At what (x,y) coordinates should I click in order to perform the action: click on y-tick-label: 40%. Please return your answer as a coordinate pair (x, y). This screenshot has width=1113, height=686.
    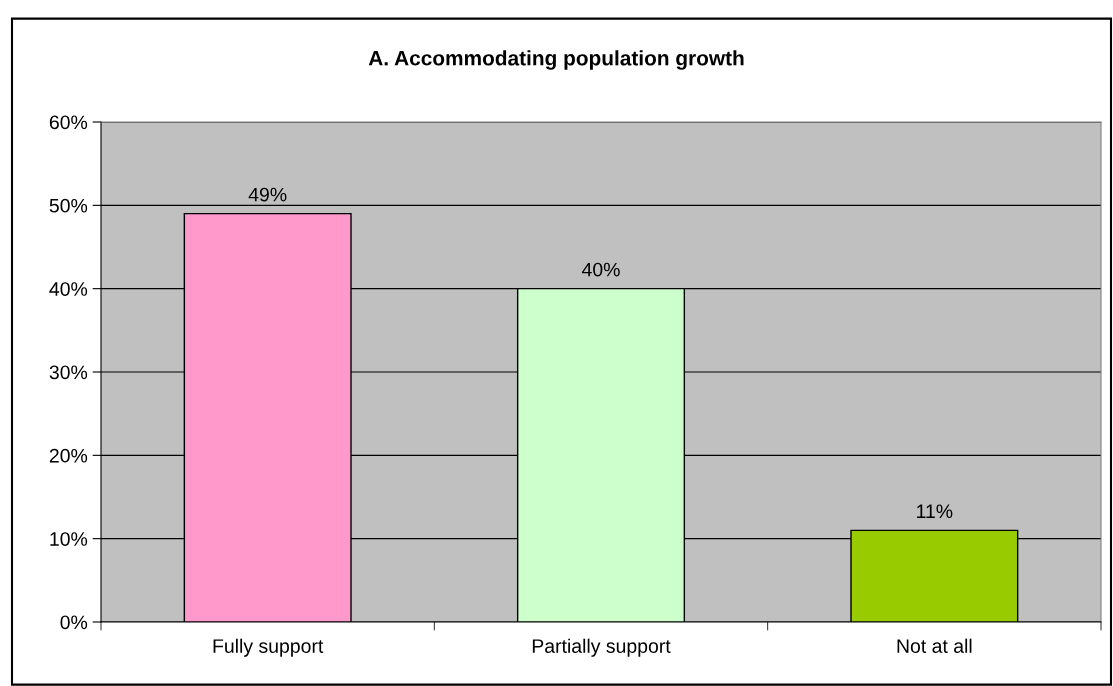
    Looking at the image, I should click on (68, 289).